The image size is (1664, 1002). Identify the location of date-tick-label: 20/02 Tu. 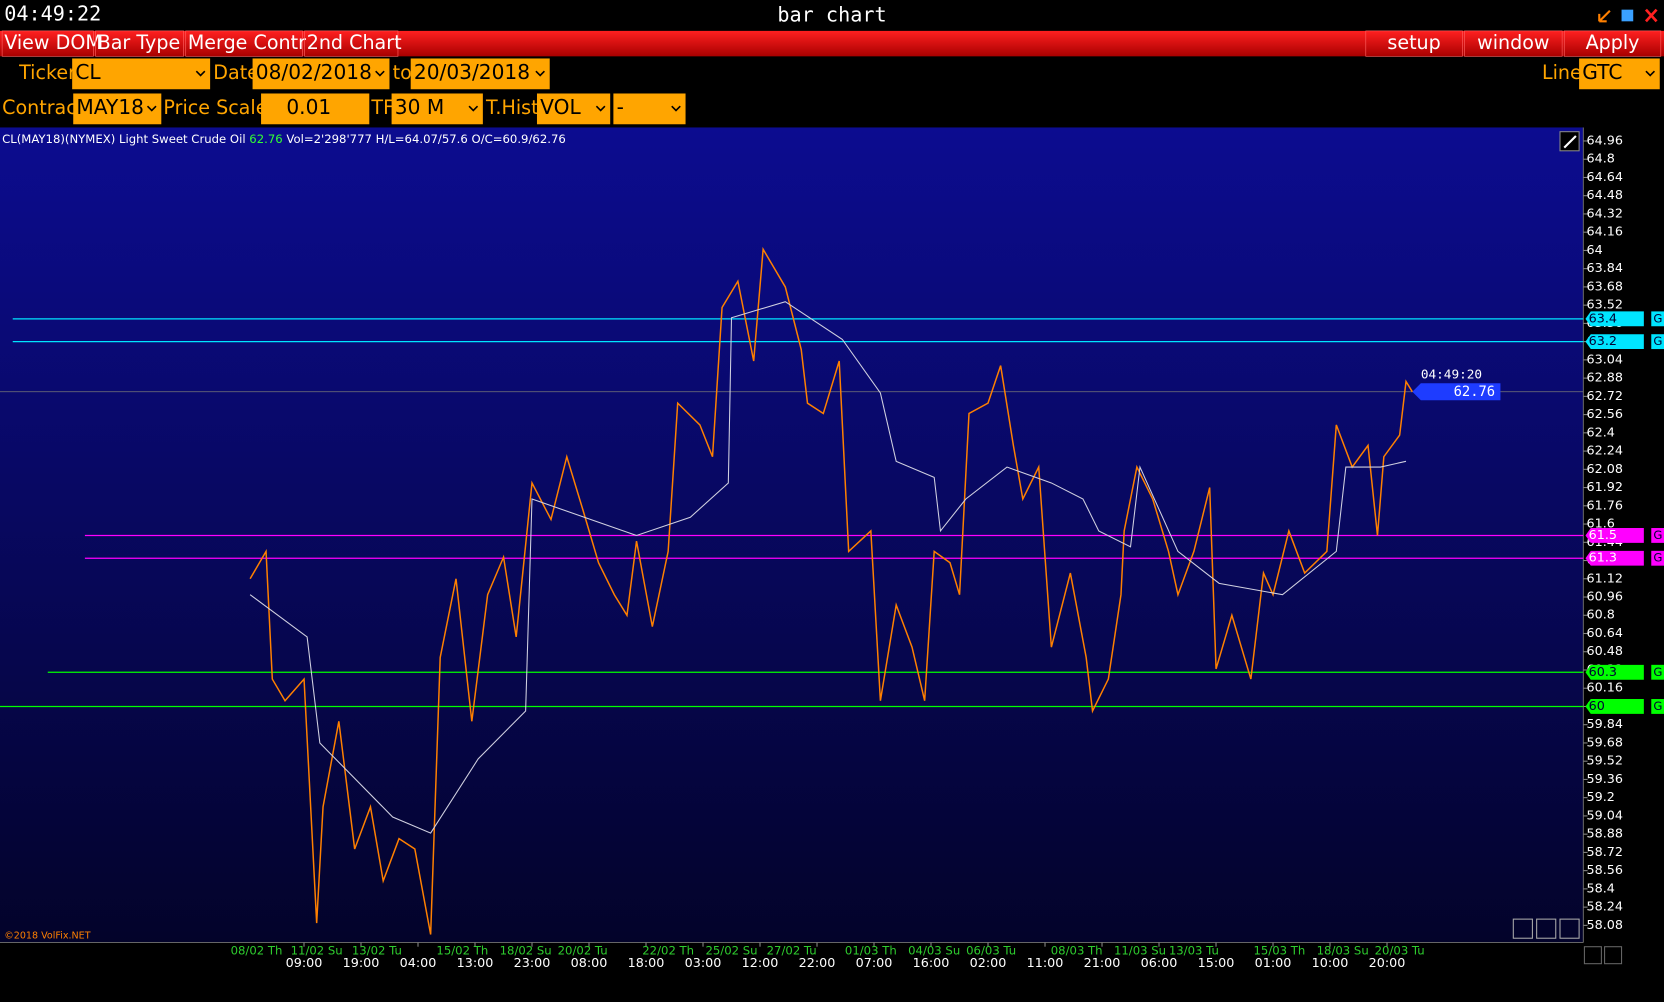
(583, 950).